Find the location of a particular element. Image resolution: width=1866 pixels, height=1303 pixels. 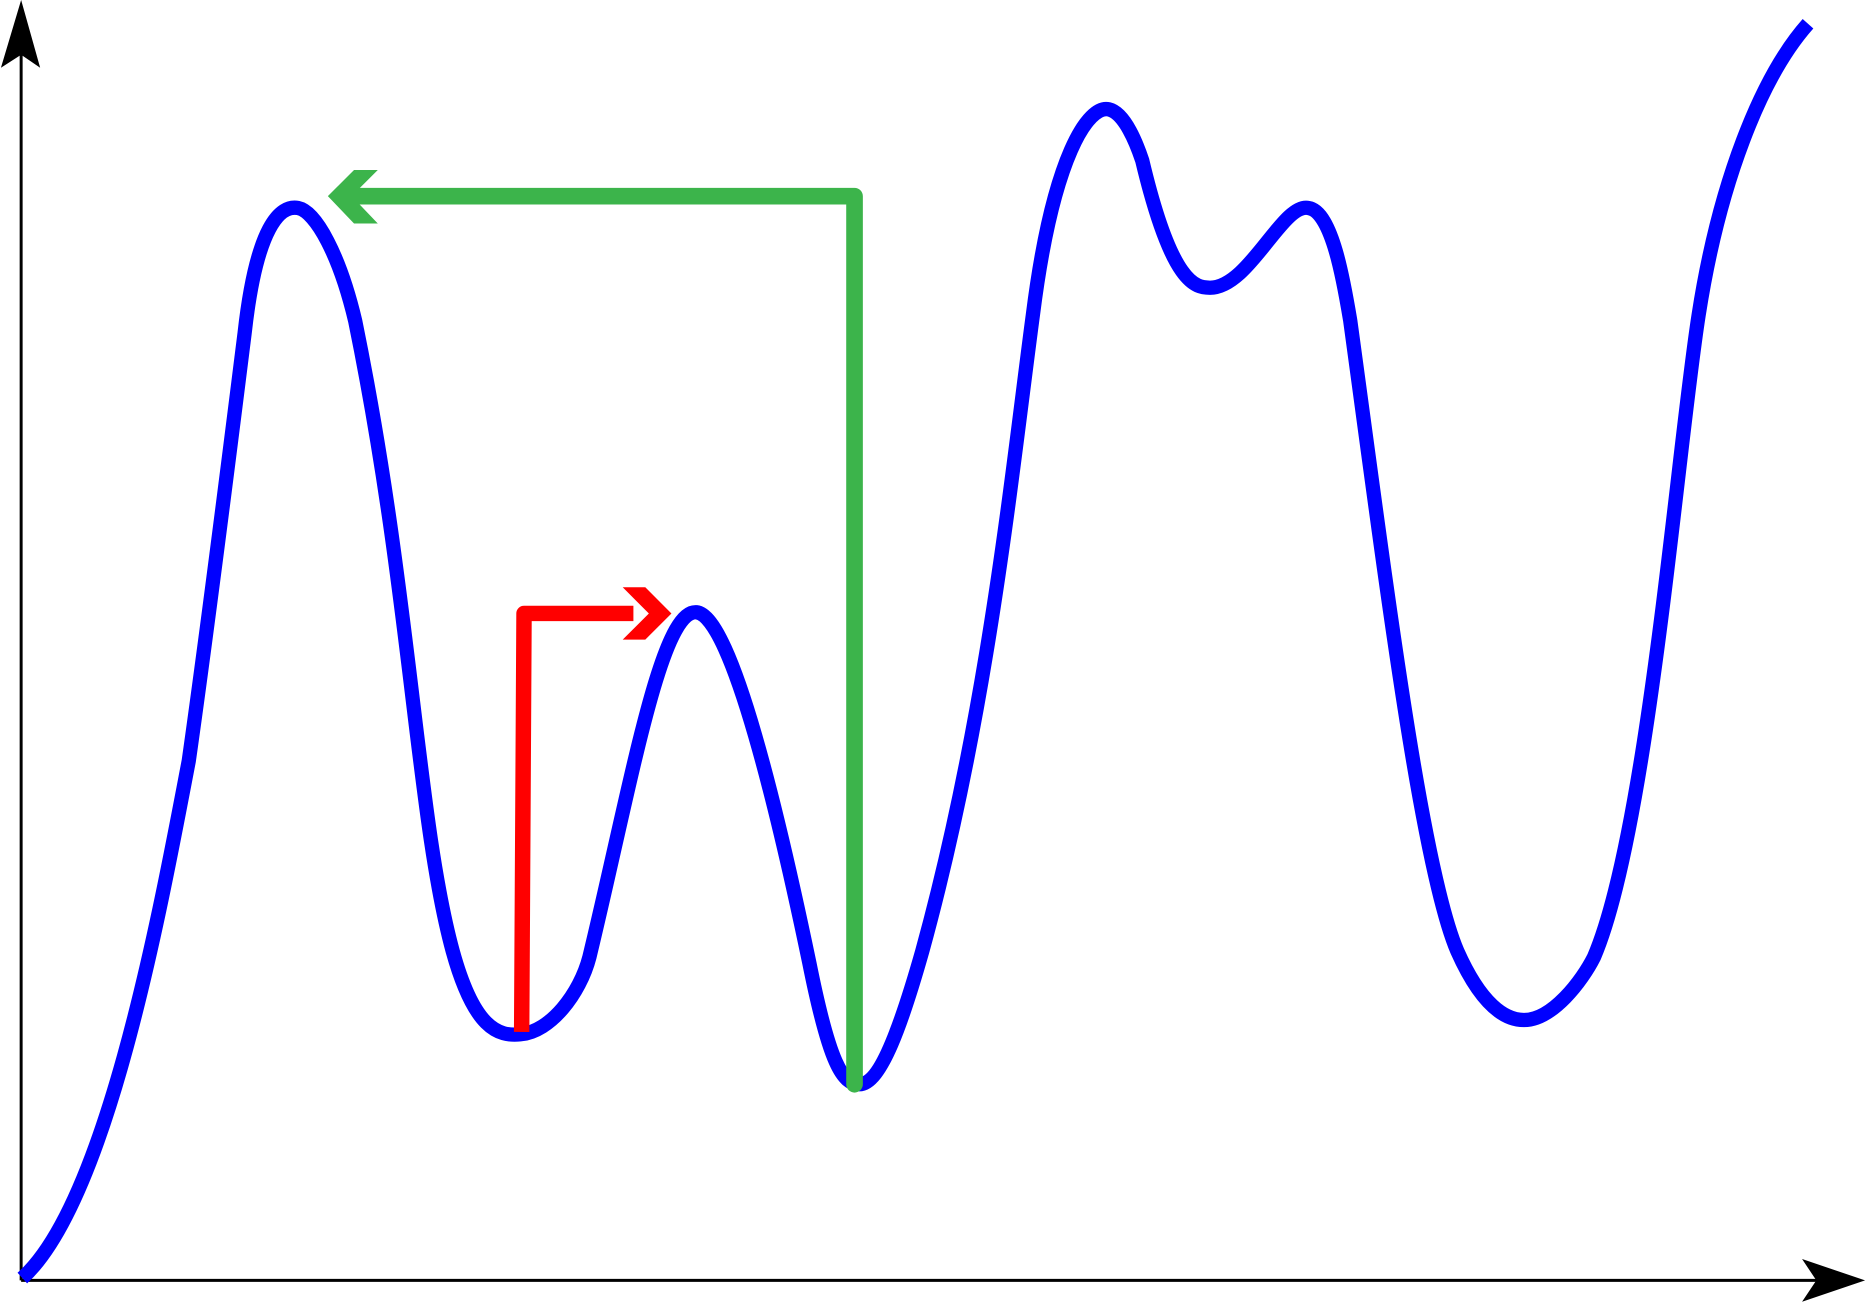

x-axis-arrow is located at coordinates (1834, 1280).